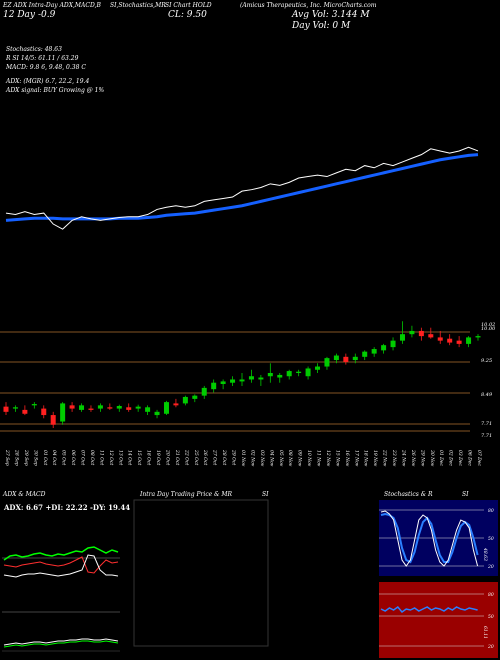 Image resolution: width=500 pixels, height=660 pixels. What do you see at coordinates (186, 494) in the screenshot?
I see `intraday-panel-title: Intra Day Trading Price & MR` at bounding box center [186, 494].